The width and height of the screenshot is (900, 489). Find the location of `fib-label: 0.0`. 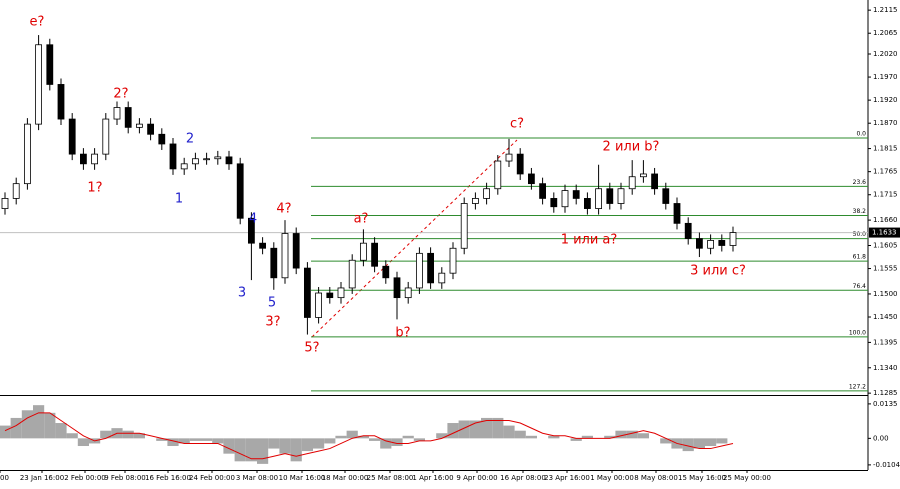

fib-label: 0.0 is located at coordinates (861, 133).